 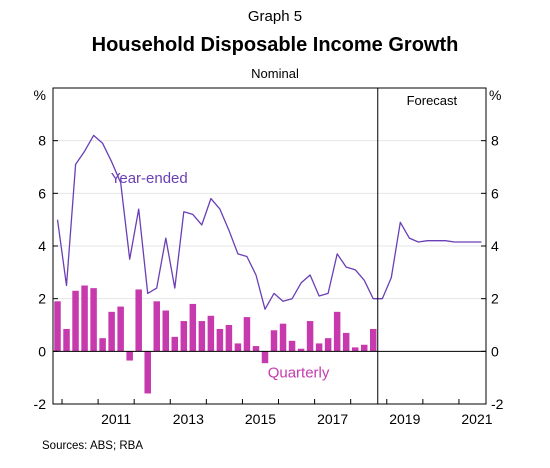 I want to click on graph-number: Graph 5, so click(x=275, y=16).